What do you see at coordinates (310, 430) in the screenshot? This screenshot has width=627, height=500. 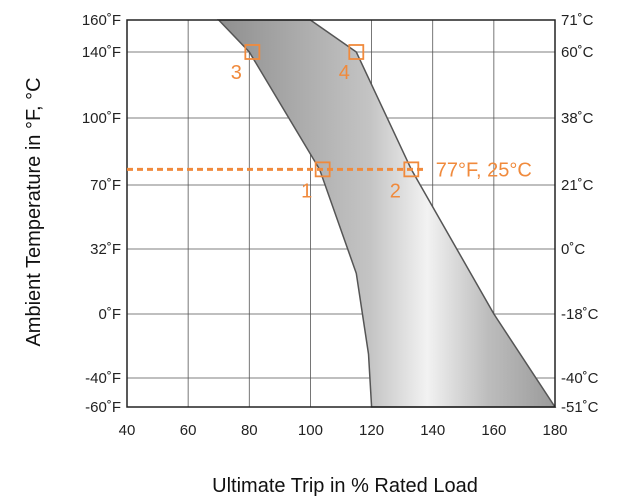 I see `x-tick-label: 100` at bounding box center [310, 430].